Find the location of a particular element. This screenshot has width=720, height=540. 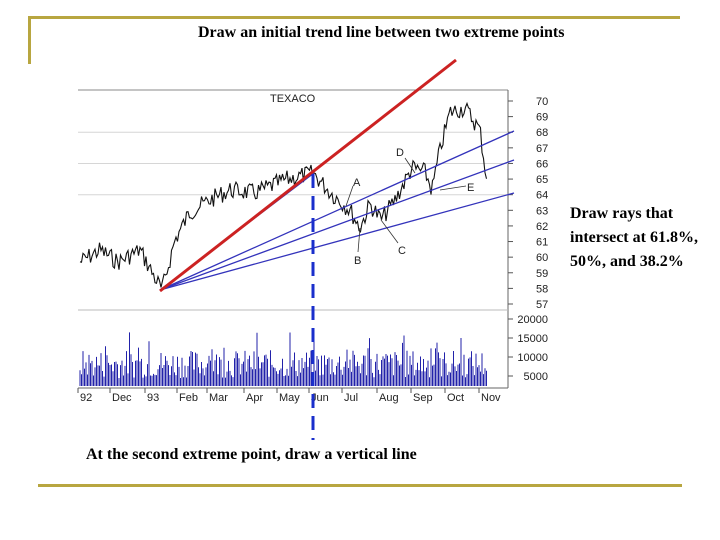

annotation-e: E is located at coordinates (470, 188).